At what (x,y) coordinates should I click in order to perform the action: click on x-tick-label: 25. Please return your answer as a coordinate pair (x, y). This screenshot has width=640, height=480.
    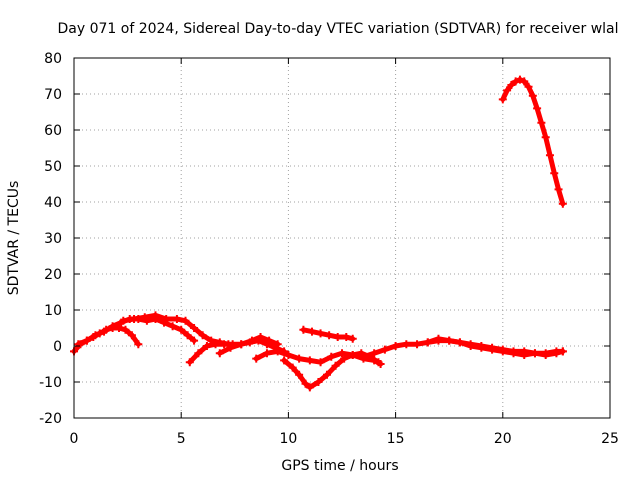
    Looking at the image, I should click on (610, 439).